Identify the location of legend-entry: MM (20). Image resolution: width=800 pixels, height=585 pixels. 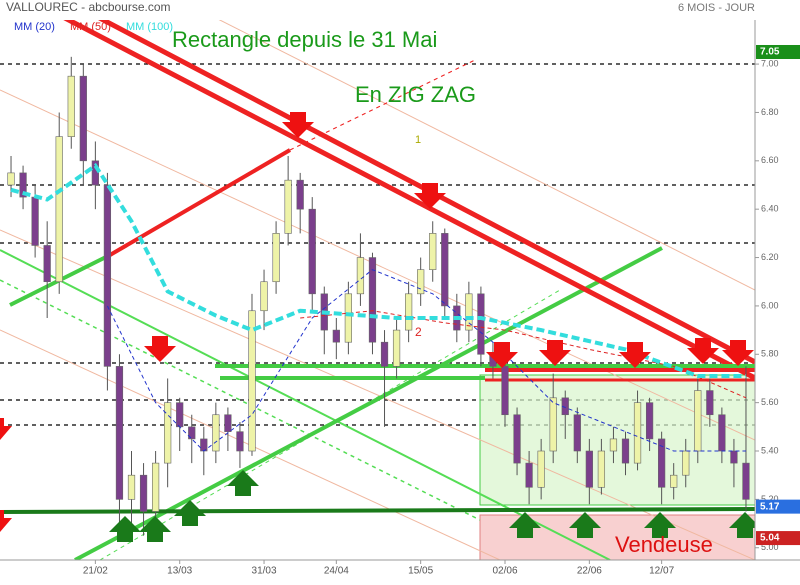
(34, 27).